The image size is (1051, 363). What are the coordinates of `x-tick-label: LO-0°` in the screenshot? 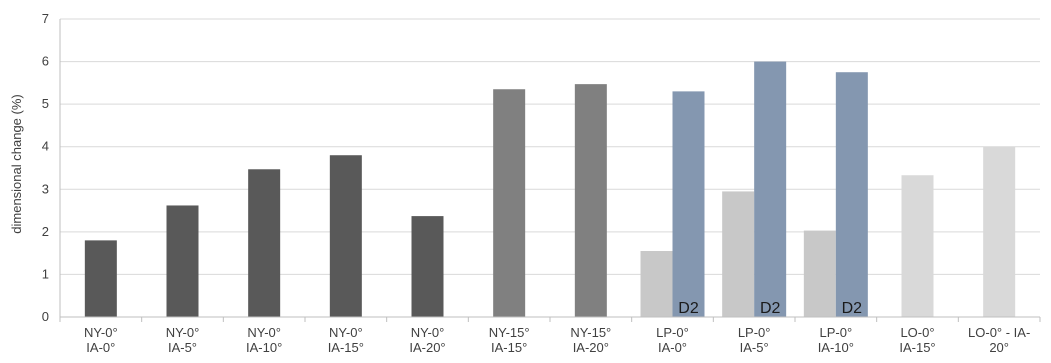 It's located at (917, 332).